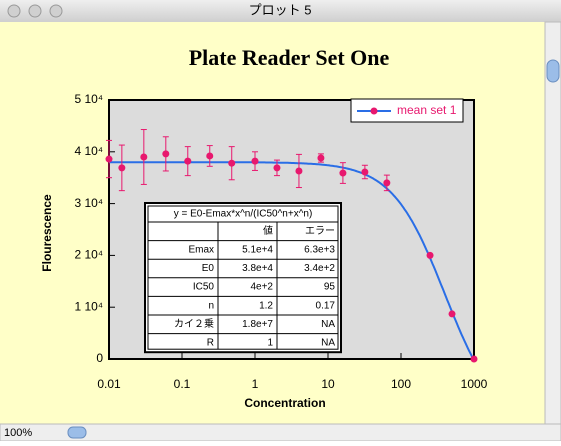 This screenshot has height=446, width=561. I want to click on y-axis-label: Flourescence, so click(47, 233).